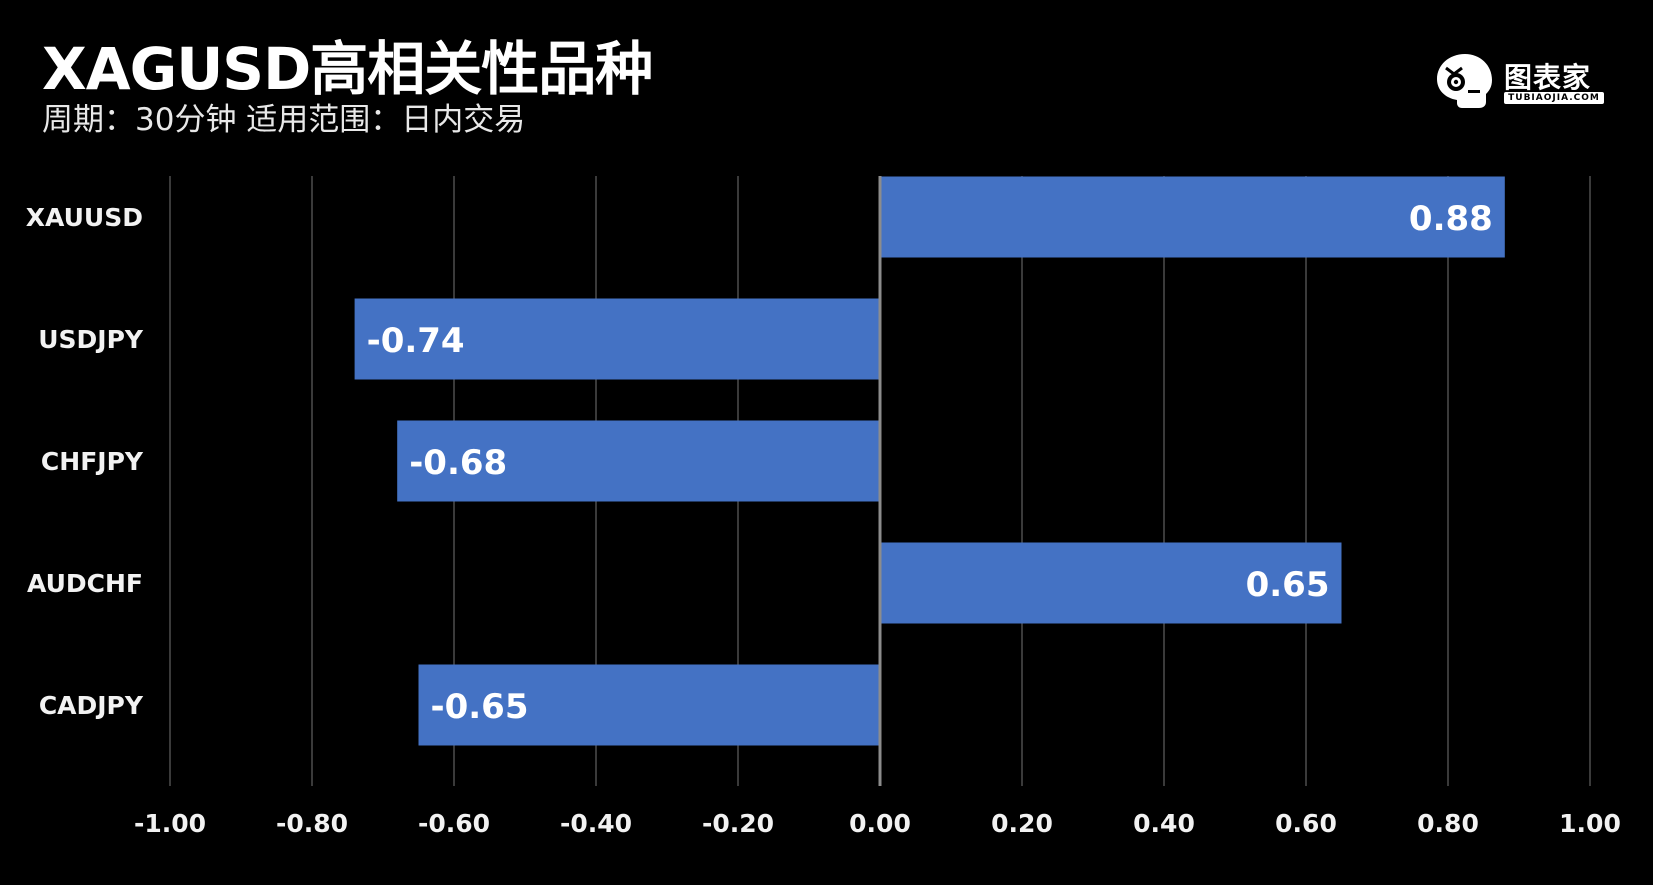 Image resolution: width=1653 pixels, height=885 pixels. Describe the element at coordinates (1554, 98) in the screenshot. I see `logo-subtext: TUBIAOJIA.COM` at that location.